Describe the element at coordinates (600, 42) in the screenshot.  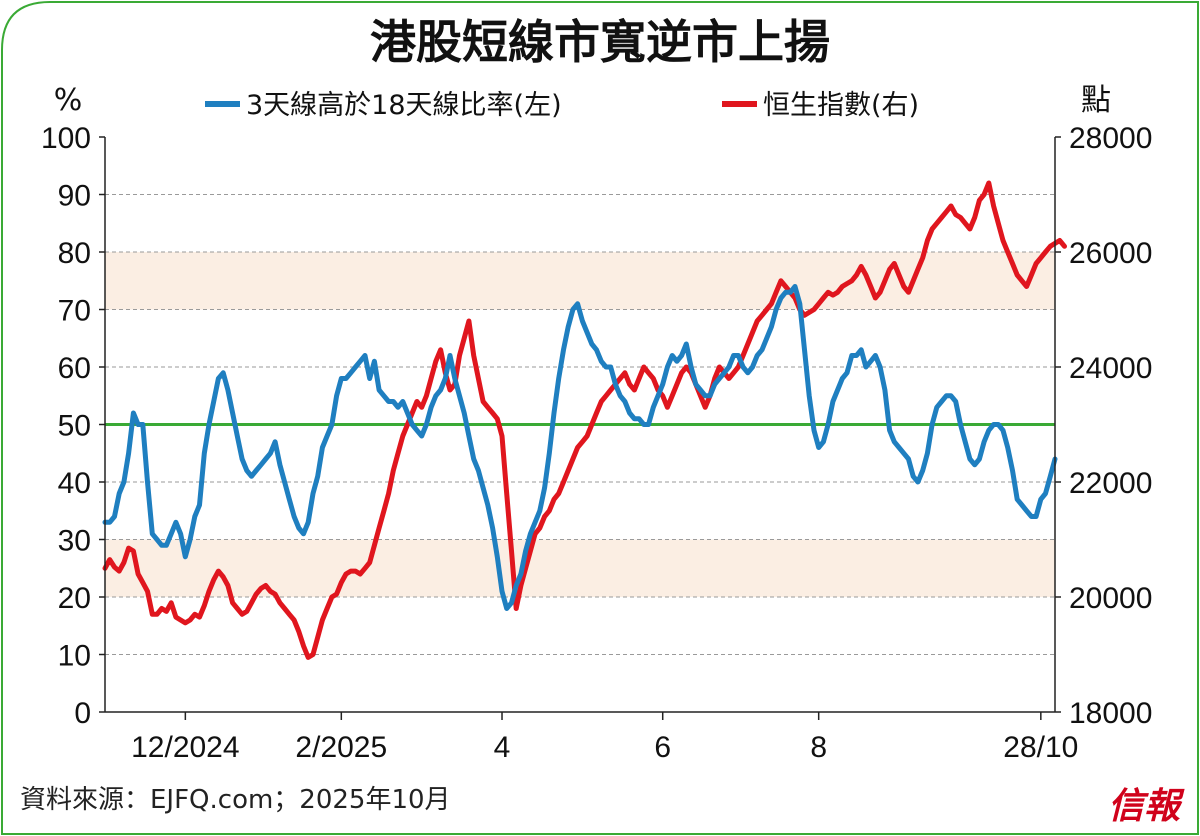
I see `chart-title: 港股短線市寬逆市上揚` at that location.